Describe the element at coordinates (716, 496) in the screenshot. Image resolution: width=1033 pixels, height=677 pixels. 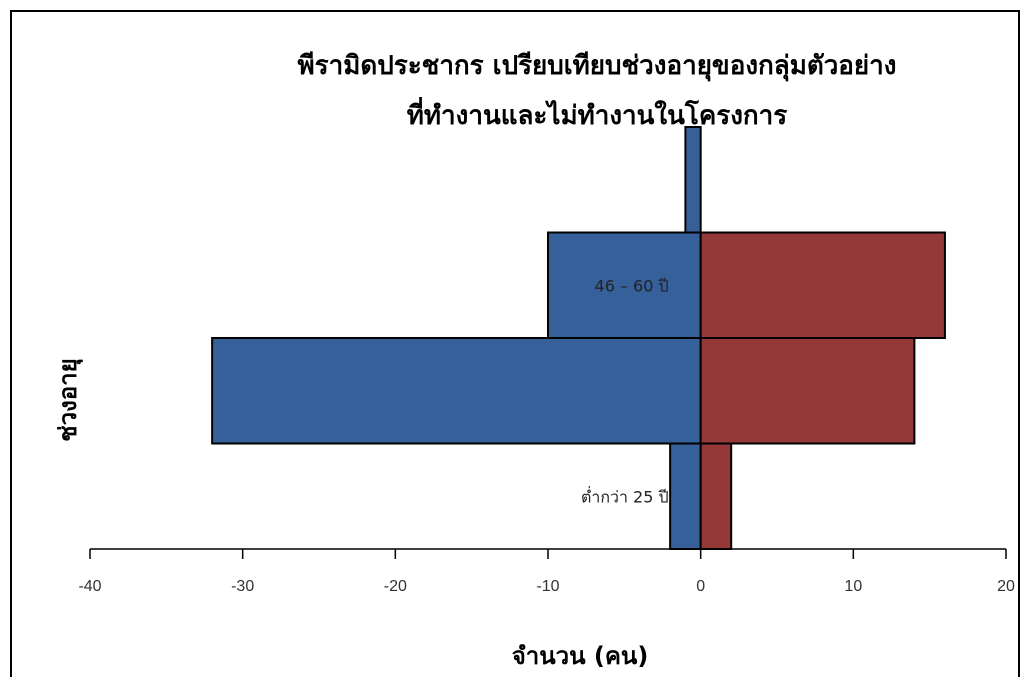
I see `bar-series2-cat0` at that location.